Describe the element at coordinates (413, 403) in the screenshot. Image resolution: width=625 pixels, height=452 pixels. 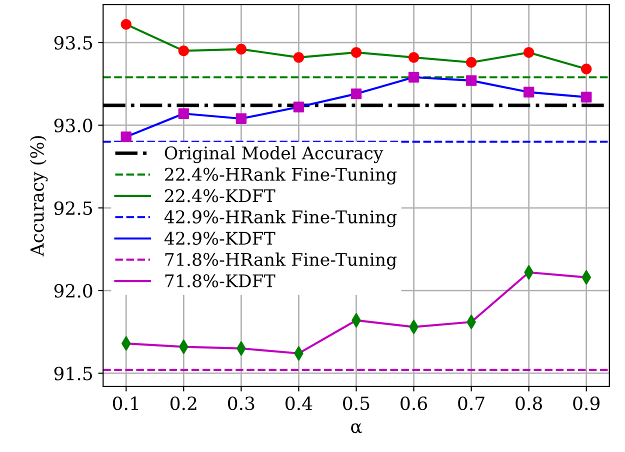
I see `x-tick-label: 0.6` at that location.